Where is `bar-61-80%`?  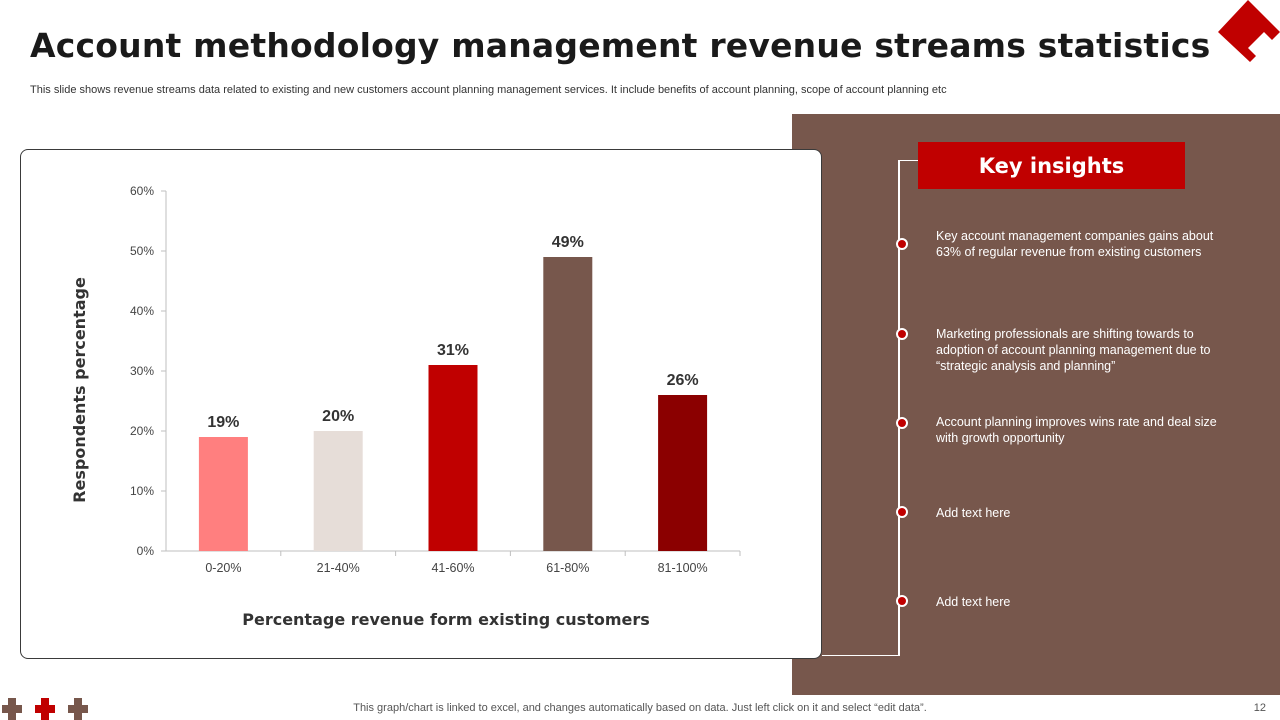 bar-61-80% is located at coordinates (568, 404).